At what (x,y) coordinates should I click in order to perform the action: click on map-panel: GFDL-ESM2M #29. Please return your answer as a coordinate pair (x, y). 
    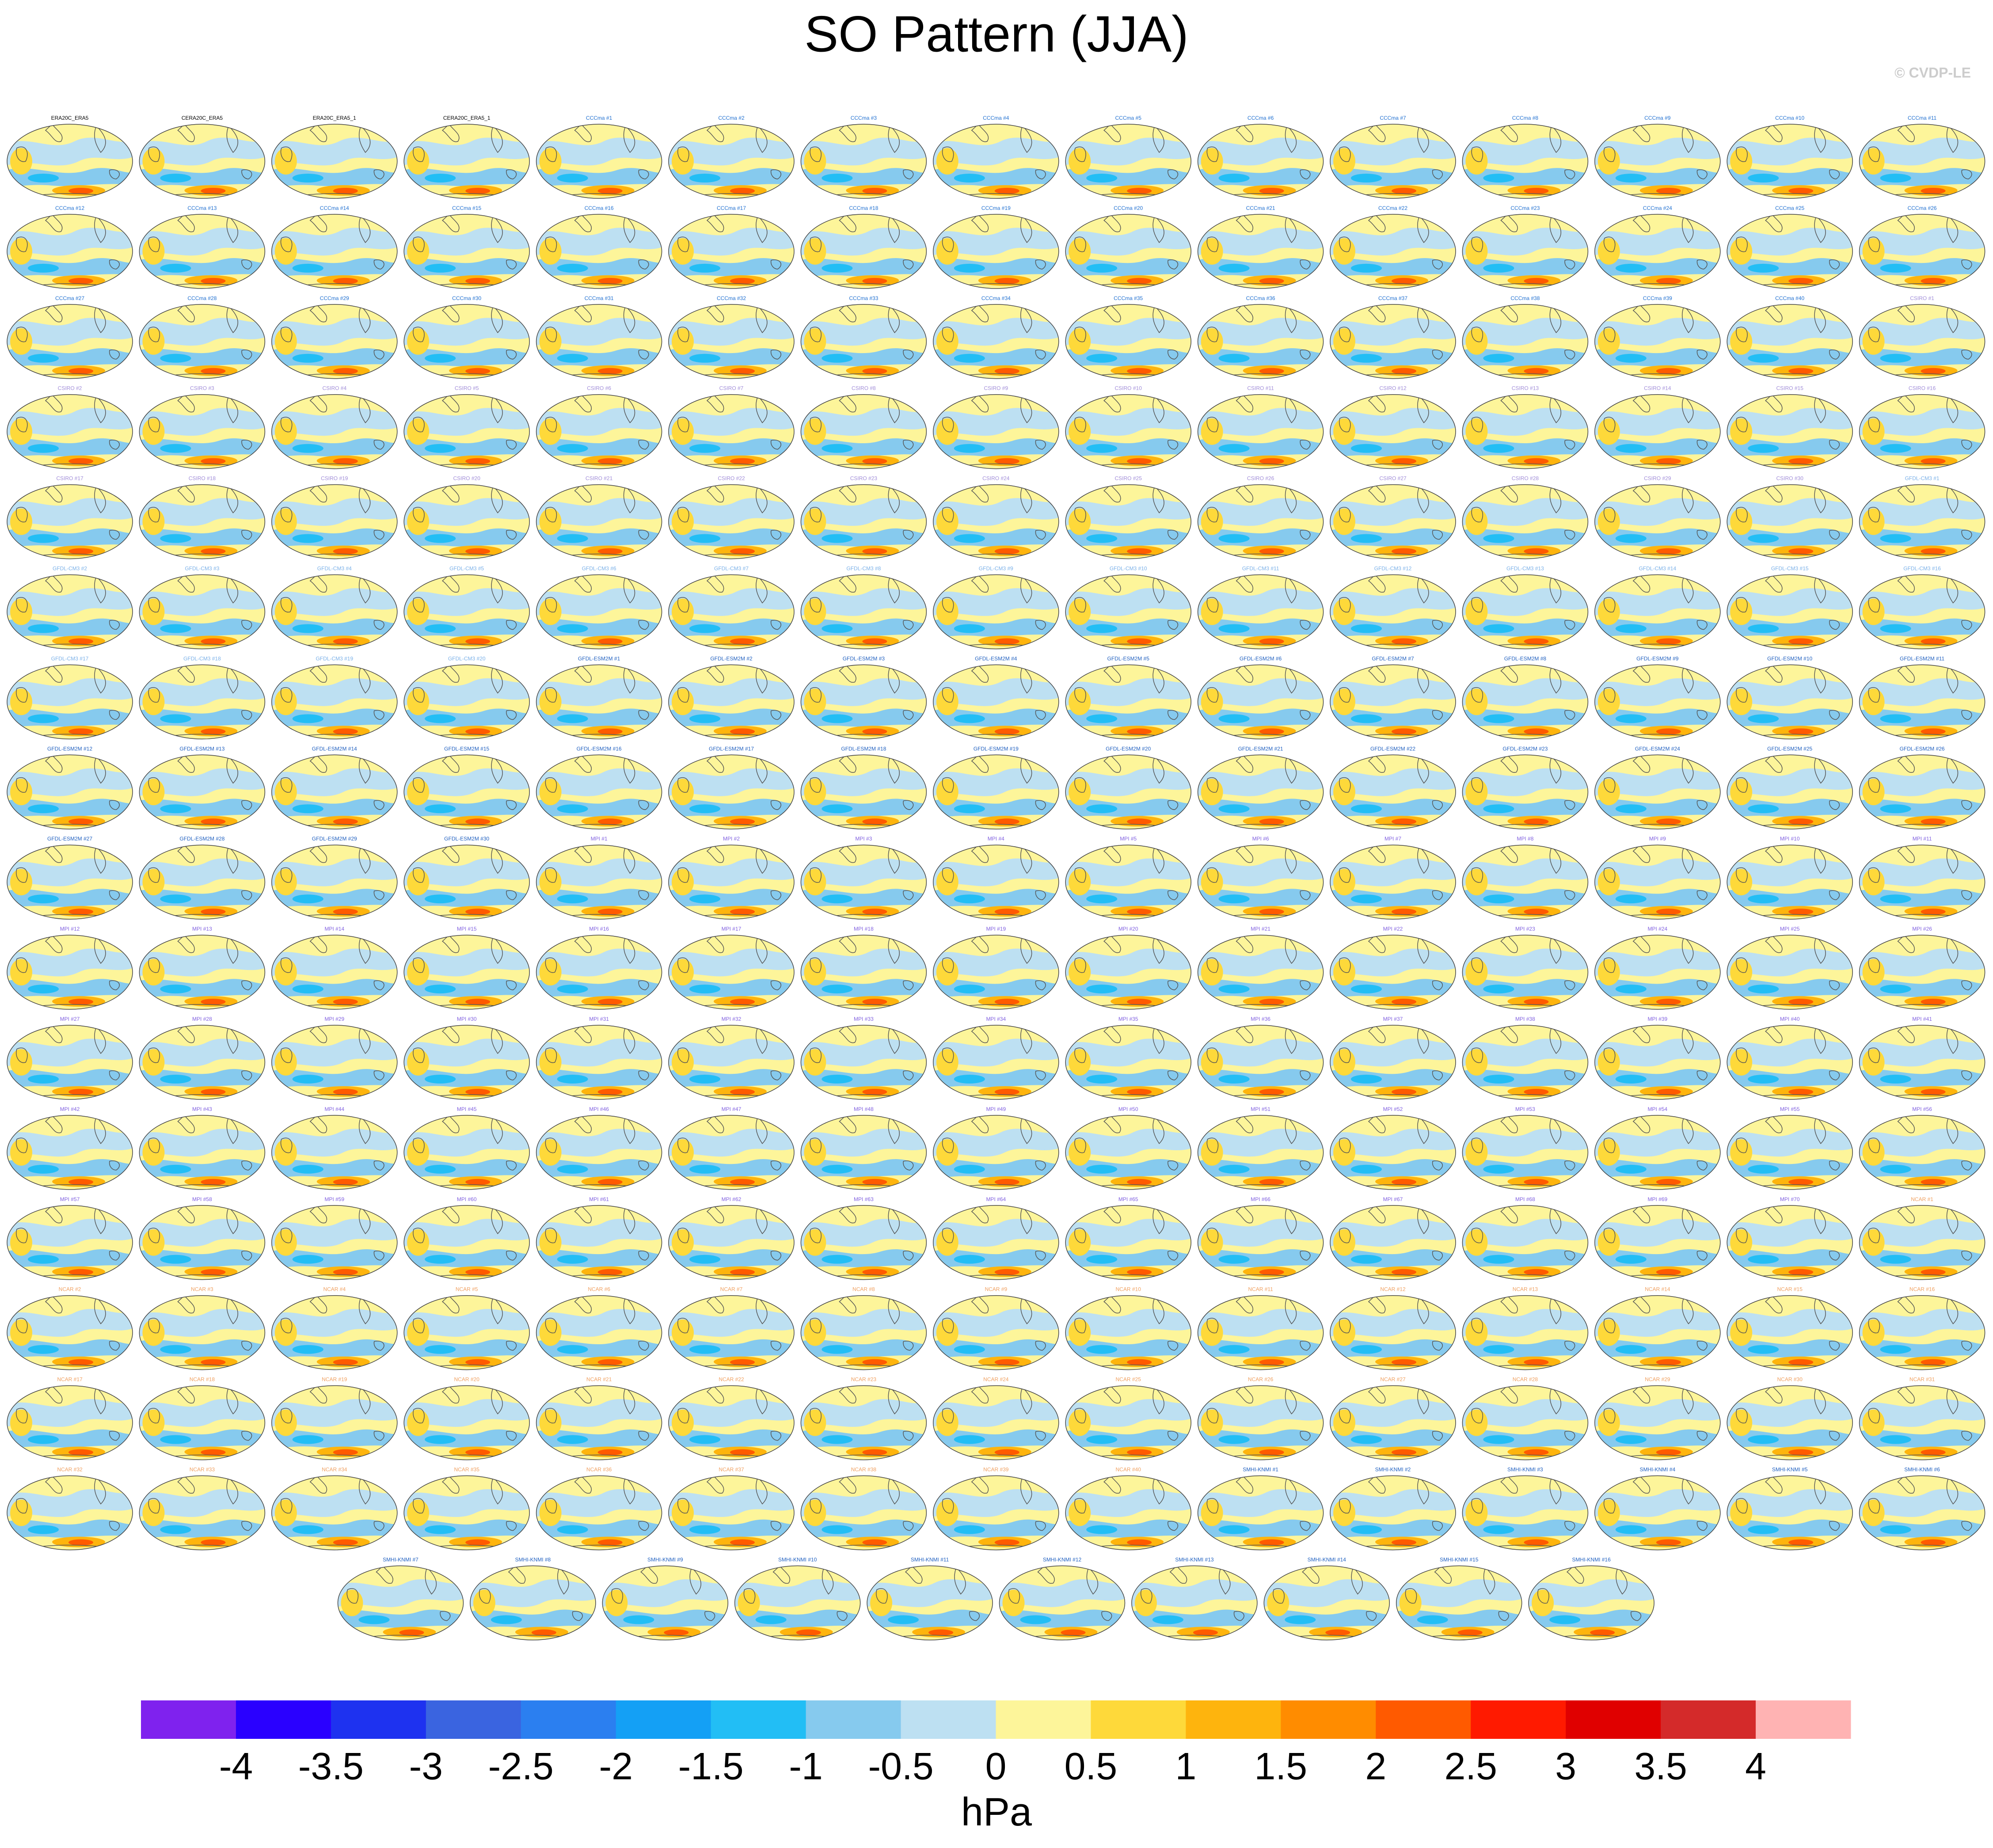
    Looking at the image, I should click on (334, 878).